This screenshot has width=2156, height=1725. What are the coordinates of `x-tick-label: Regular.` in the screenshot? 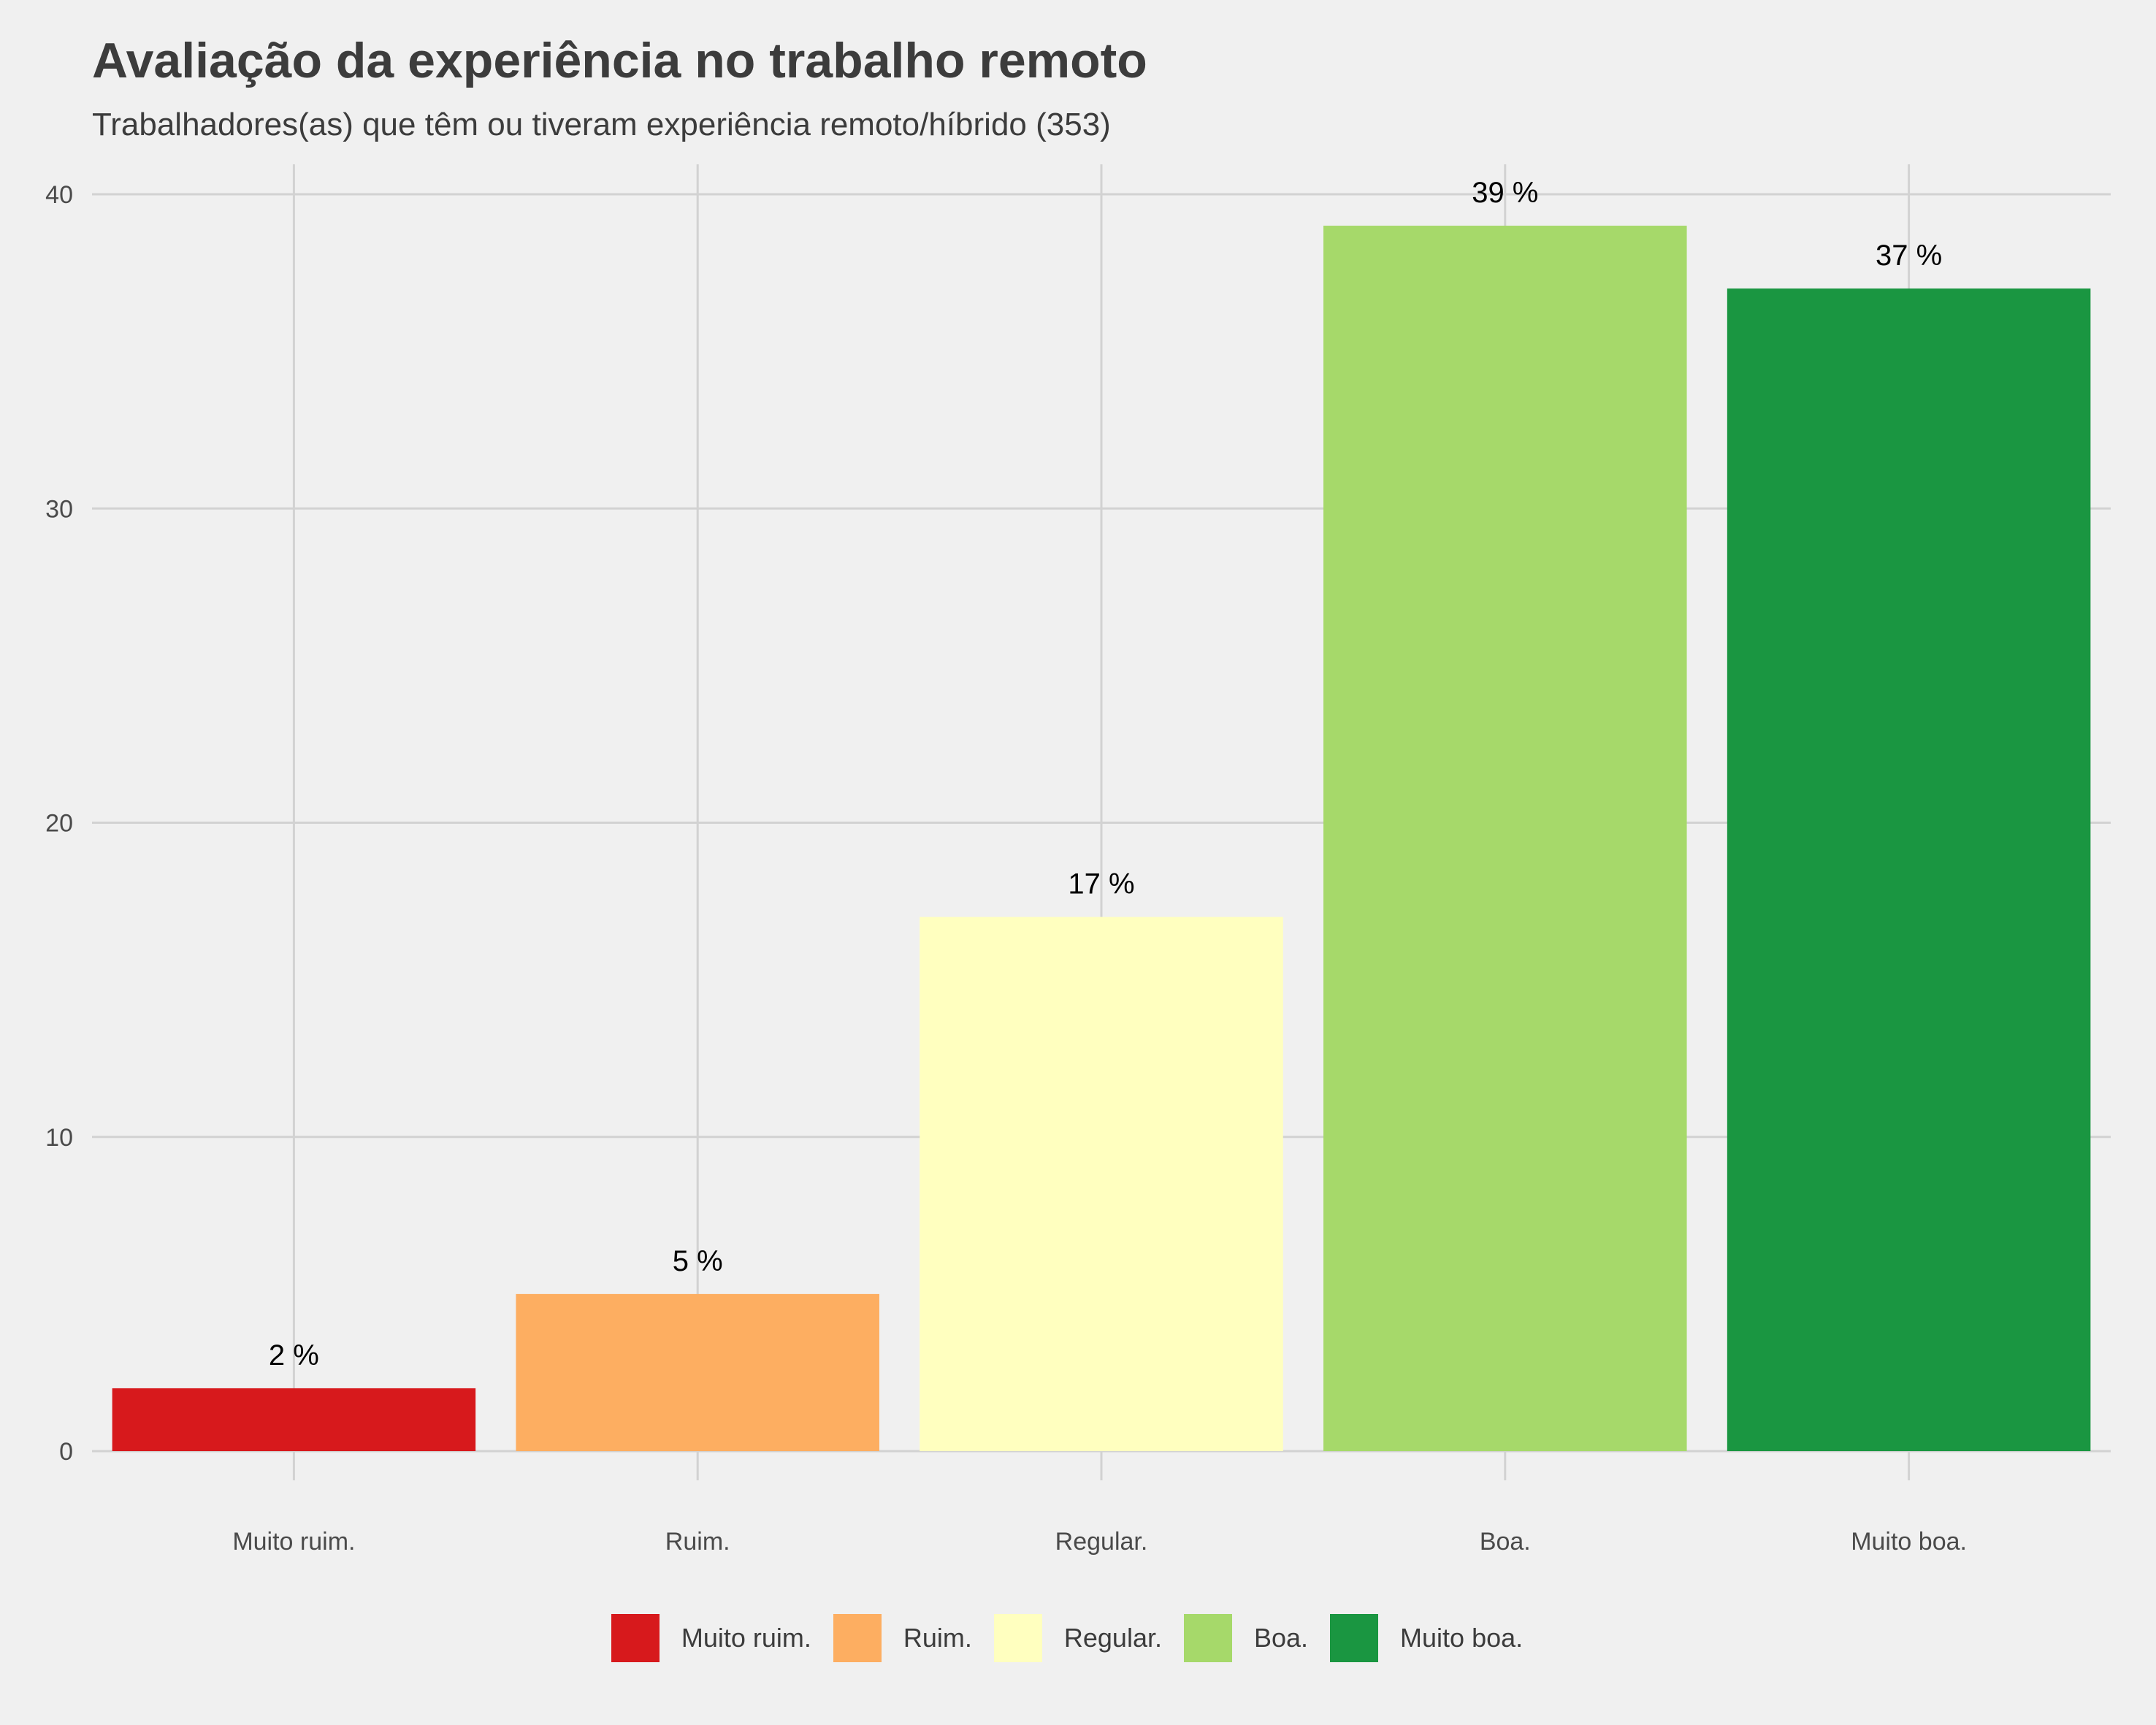 It's located at (1102, 1542).